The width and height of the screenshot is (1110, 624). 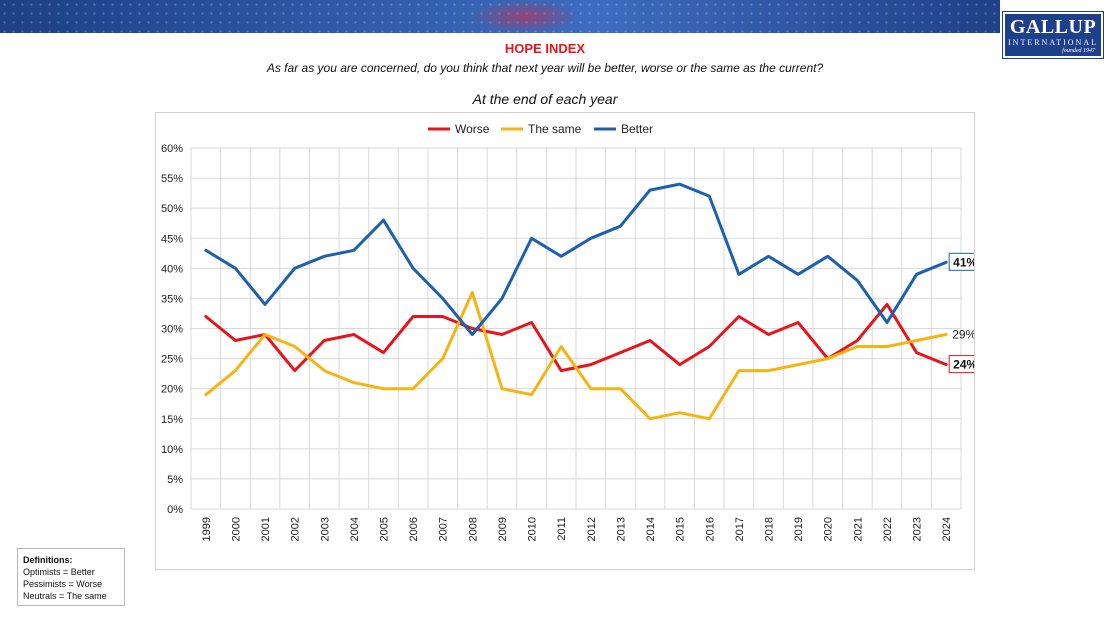 I want to click on gallup-logo: GALLUP INTERNATIONAL founded 1947, so click(x=1053, y=35).